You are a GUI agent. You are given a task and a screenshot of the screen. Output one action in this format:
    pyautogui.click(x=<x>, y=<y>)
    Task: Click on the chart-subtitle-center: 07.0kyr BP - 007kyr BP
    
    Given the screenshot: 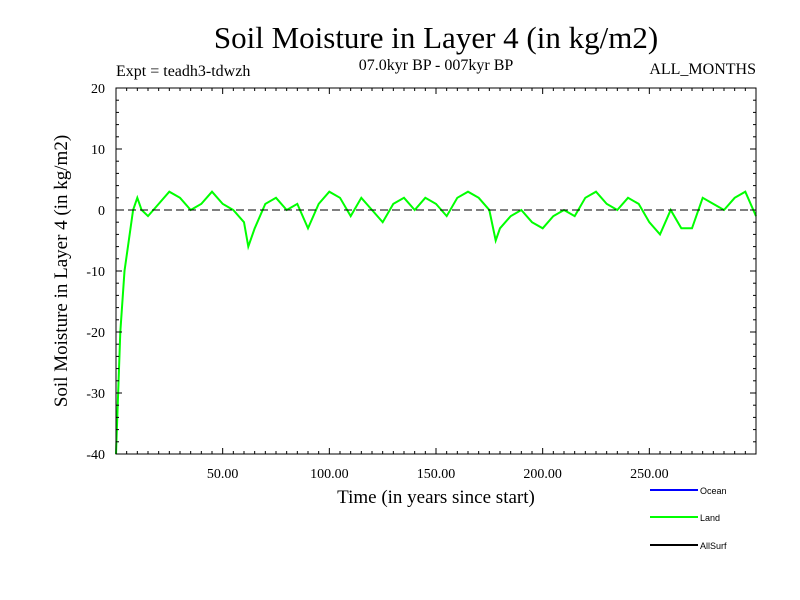 What is the action you would take?
    pyautogui.click(x=436, y=65)
    